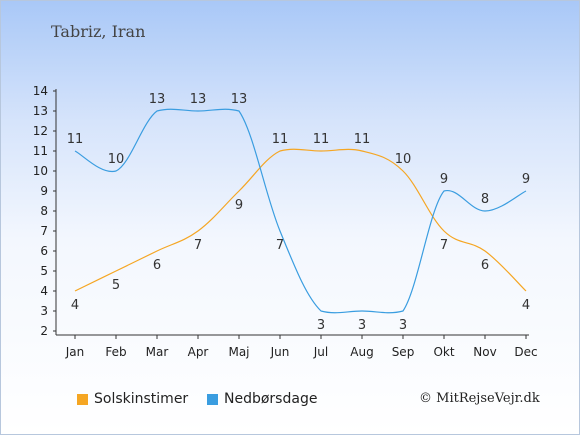 This screenshot has width=580, height=435. I want to click on y-tick-label: 12, so click(40, 131).